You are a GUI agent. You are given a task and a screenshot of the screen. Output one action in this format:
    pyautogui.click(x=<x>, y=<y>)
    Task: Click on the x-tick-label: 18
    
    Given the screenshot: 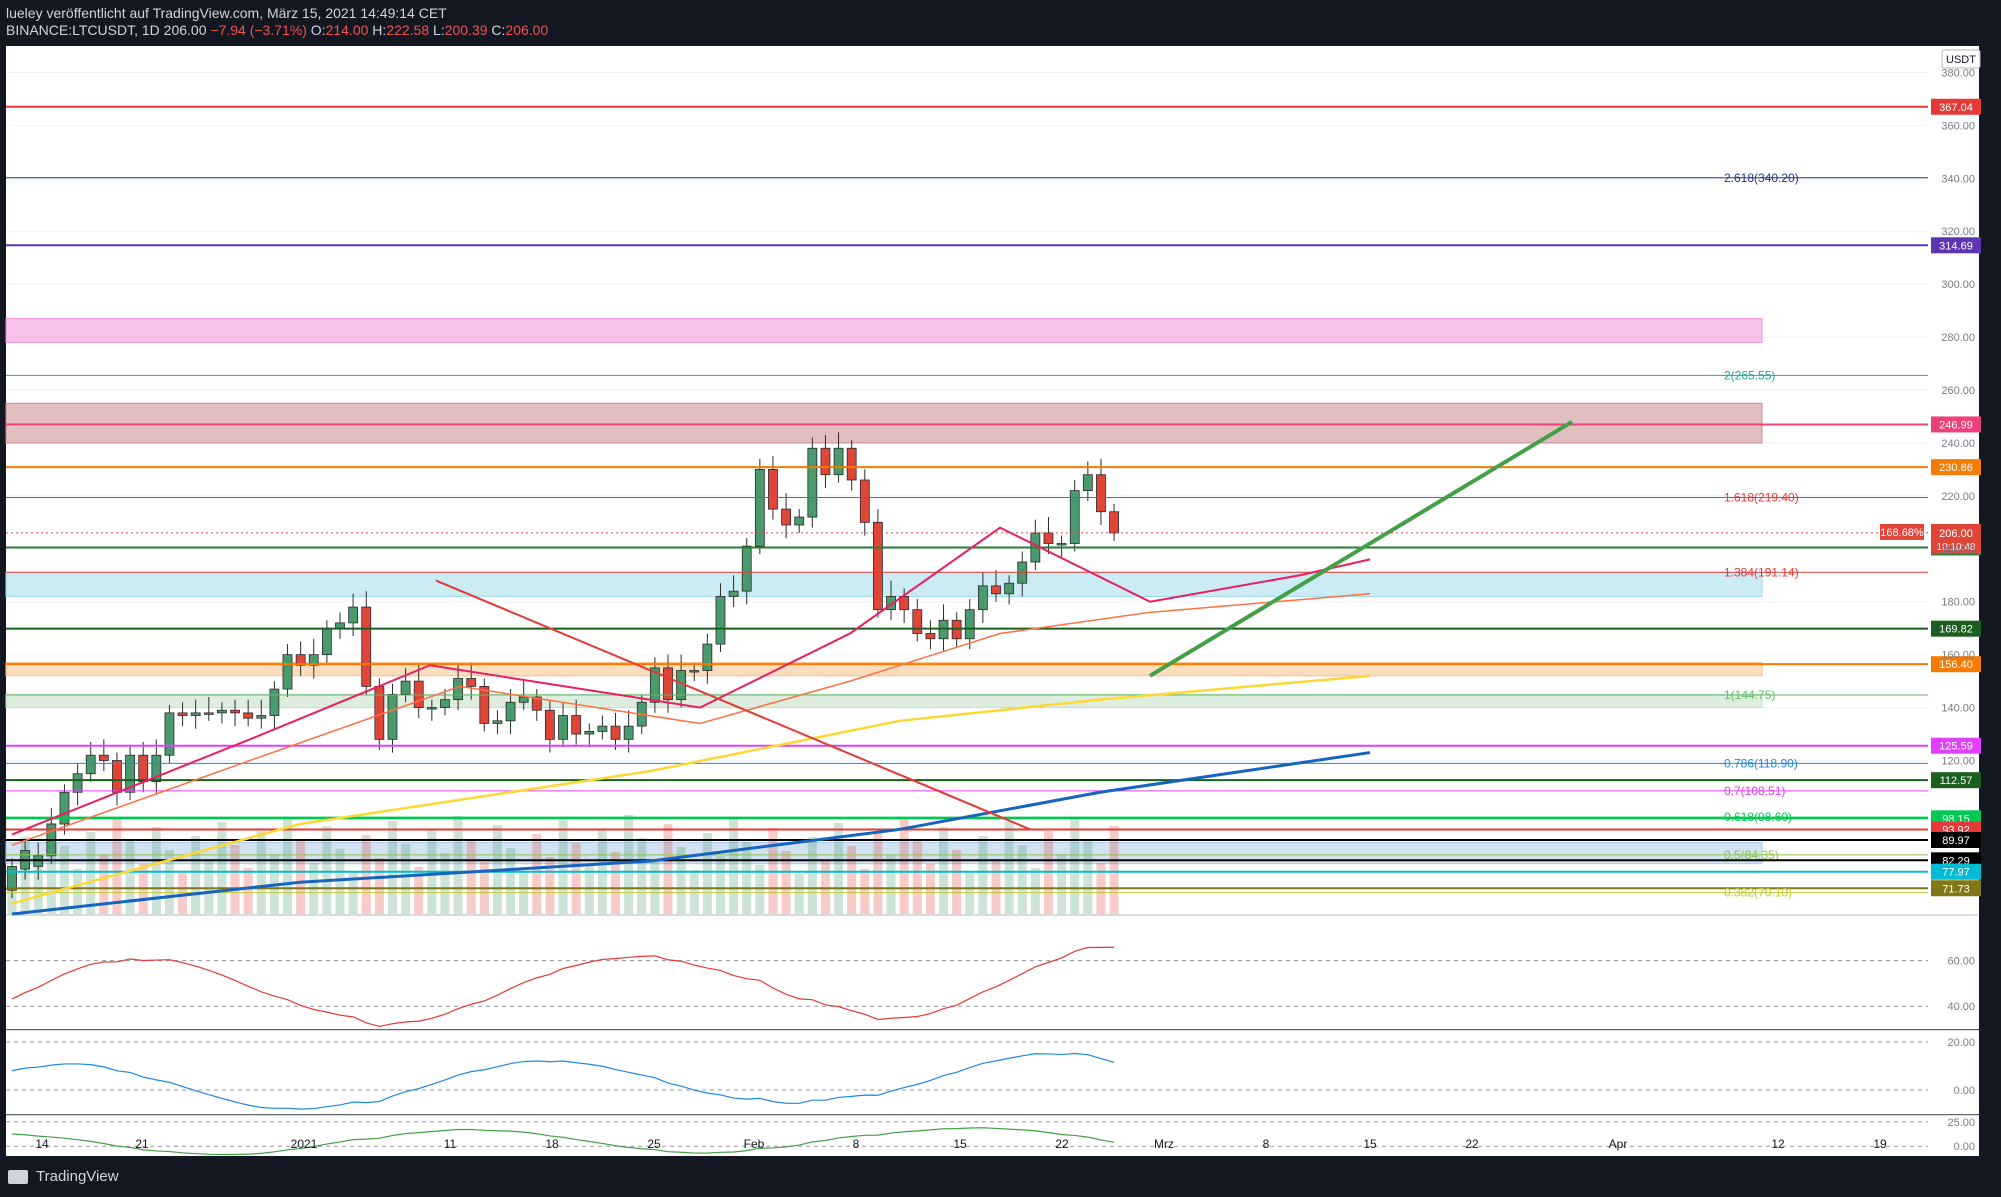 What is the action you would take?
    pyautogui.click(x=552, y=1144)
    